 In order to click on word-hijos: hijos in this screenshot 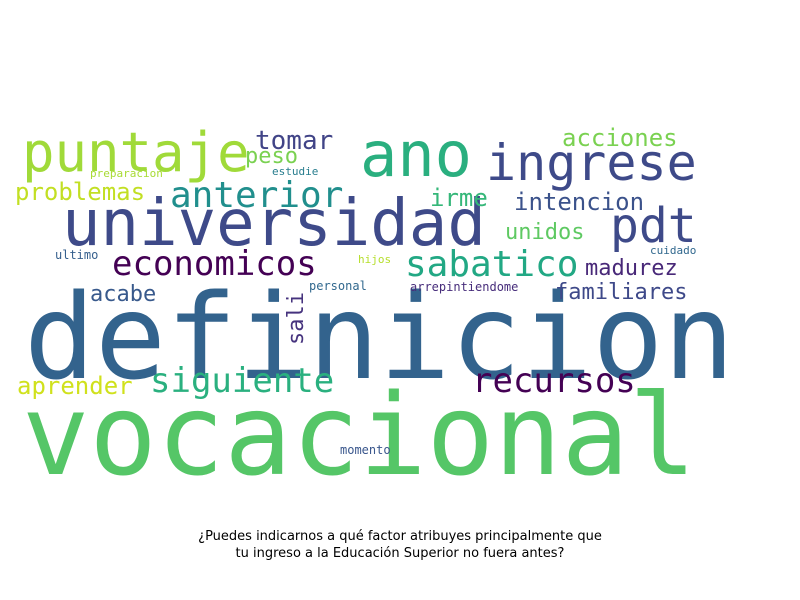, I will do `click(375, 259)`.